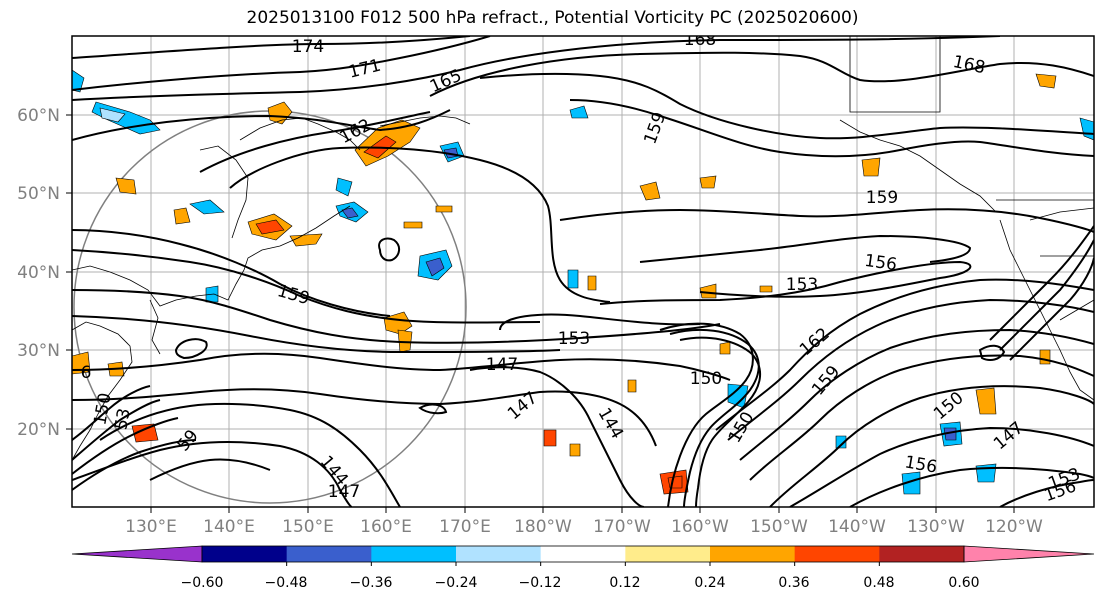  I want to click on lon-label: 150°W, so click(779, 527).